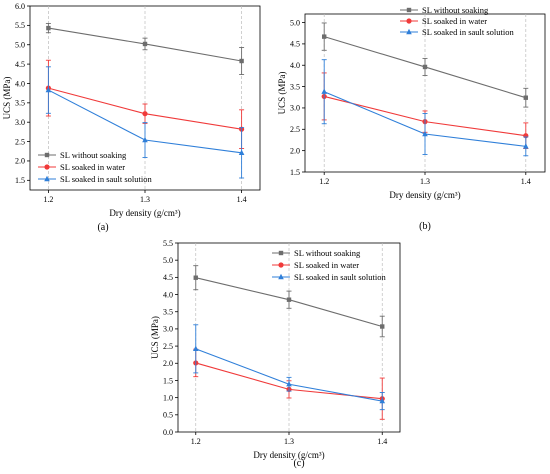 The width and height of the screenshot is (550, 474). Describe the element at coordinates (425, 226) in the screenshot. I see `panel-caption: (b)` at that location.